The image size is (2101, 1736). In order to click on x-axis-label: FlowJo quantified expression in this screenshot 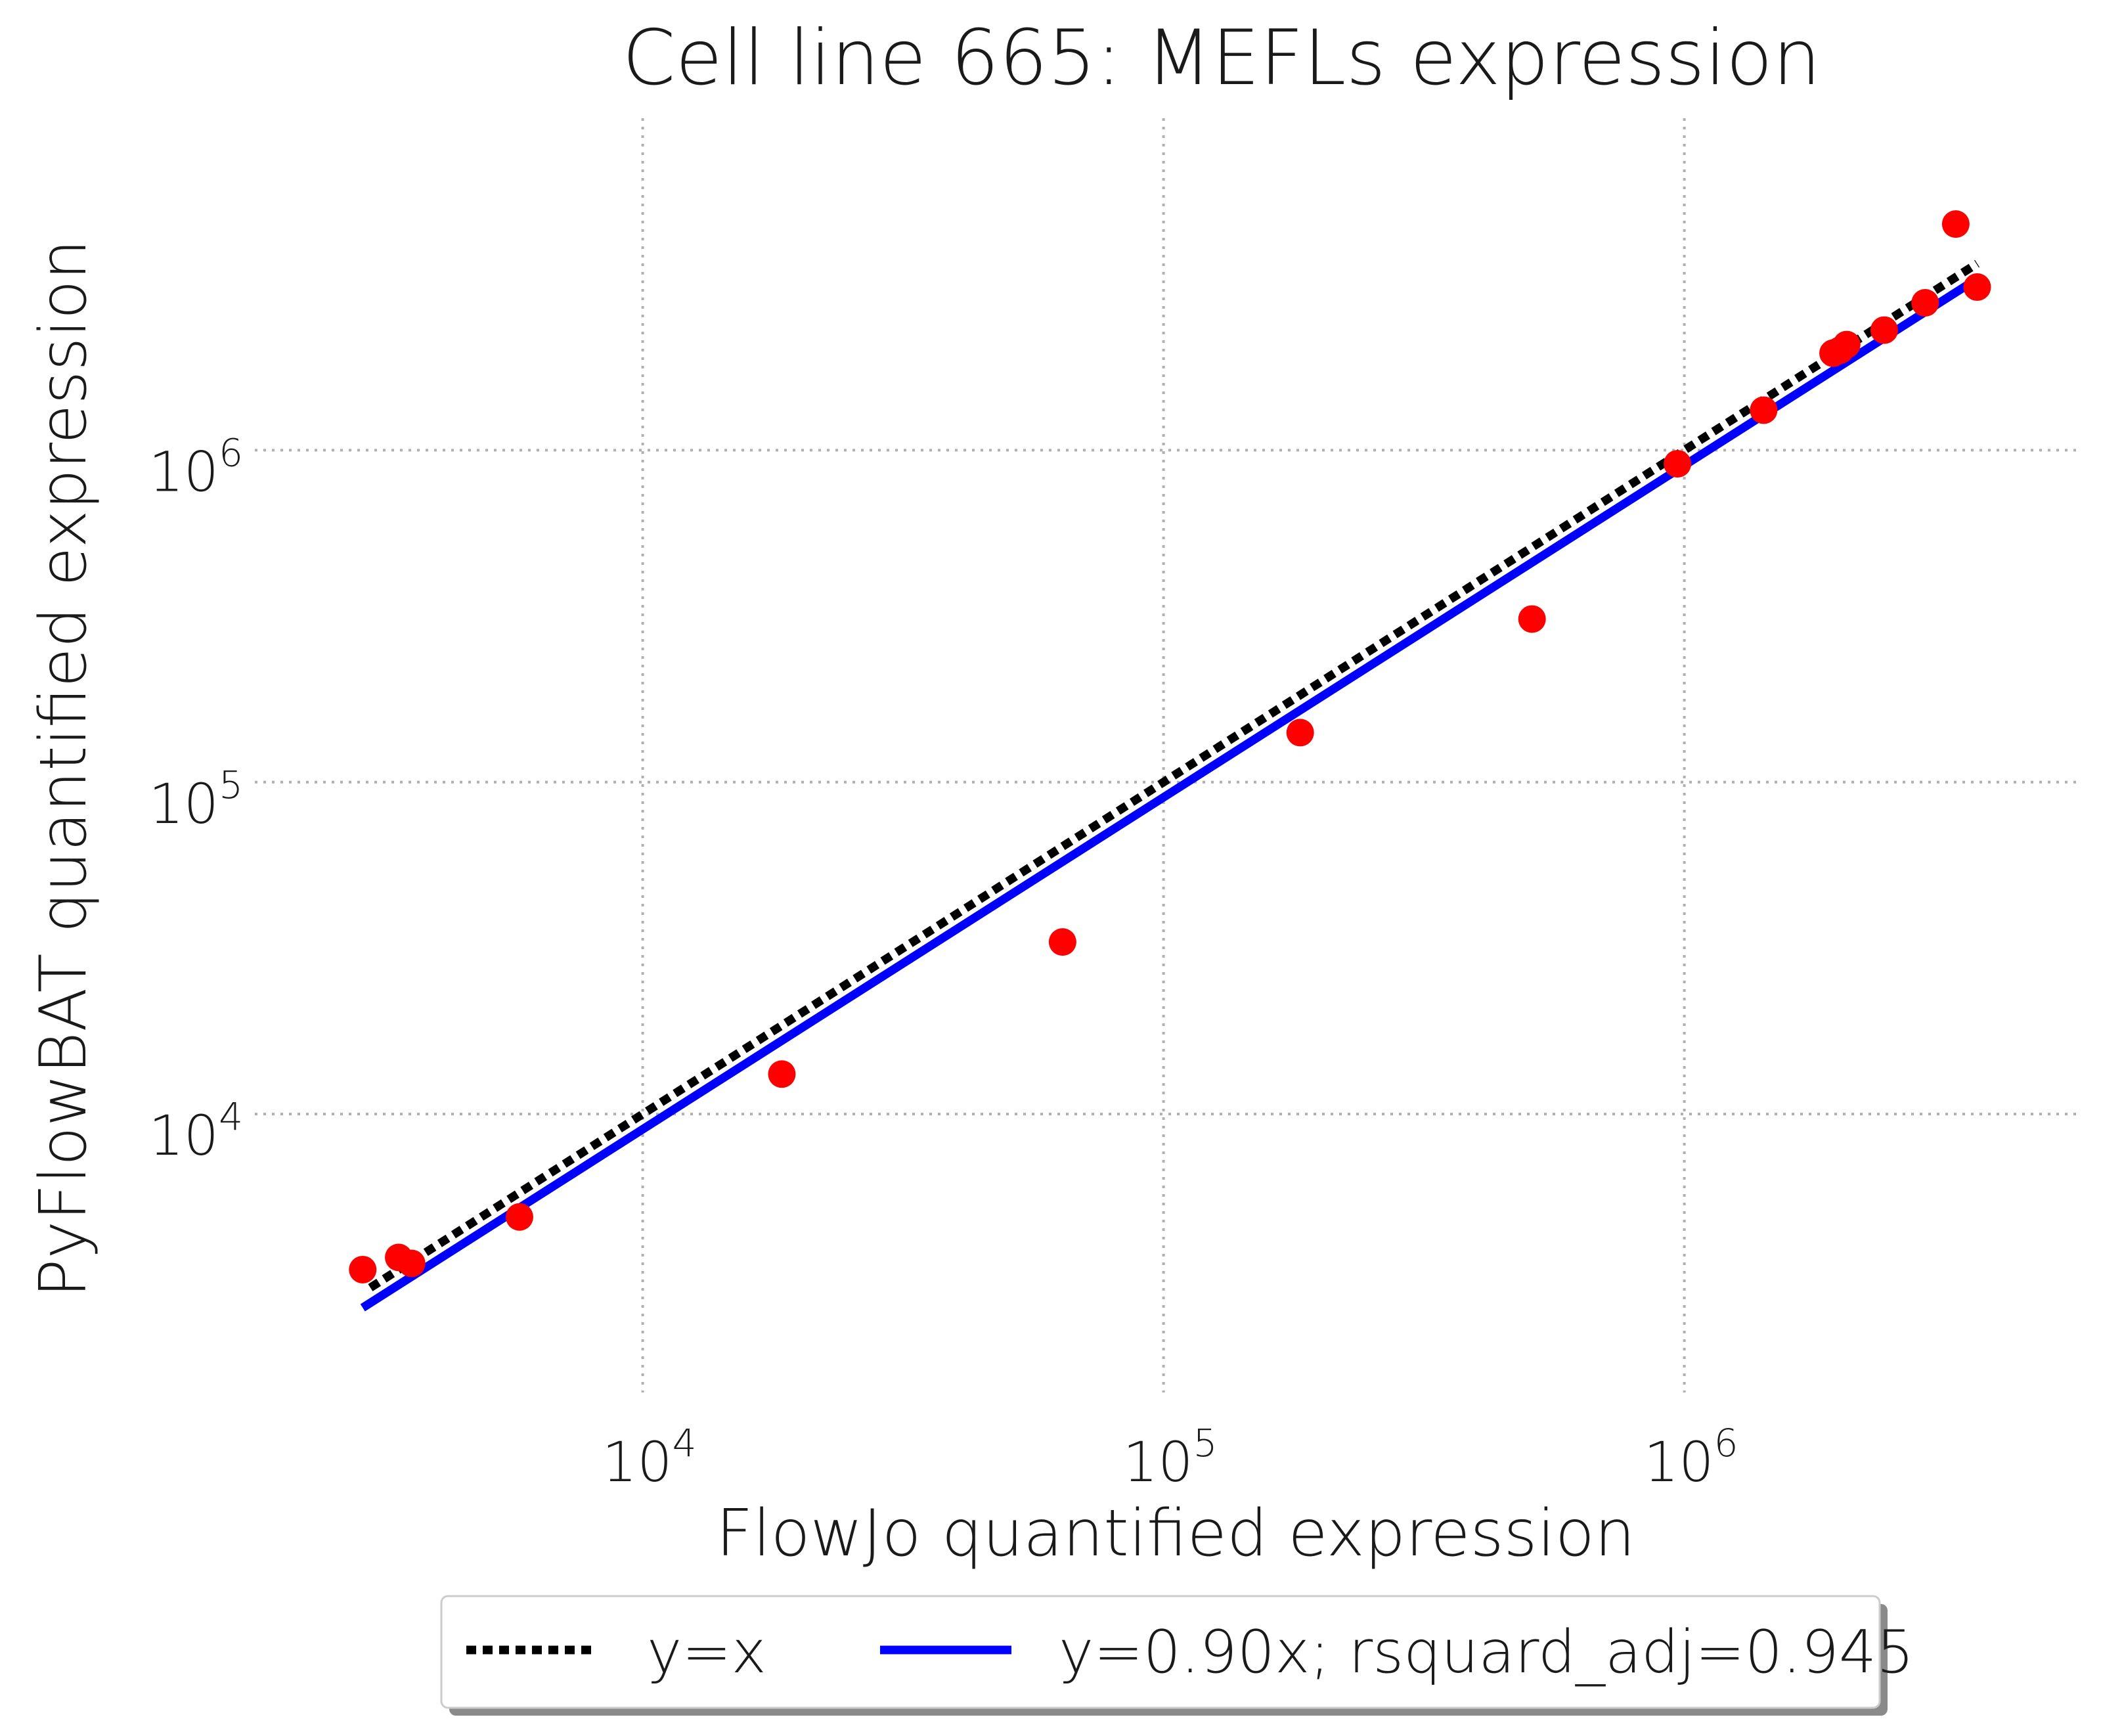, I will do `click(1175, 1533)`.